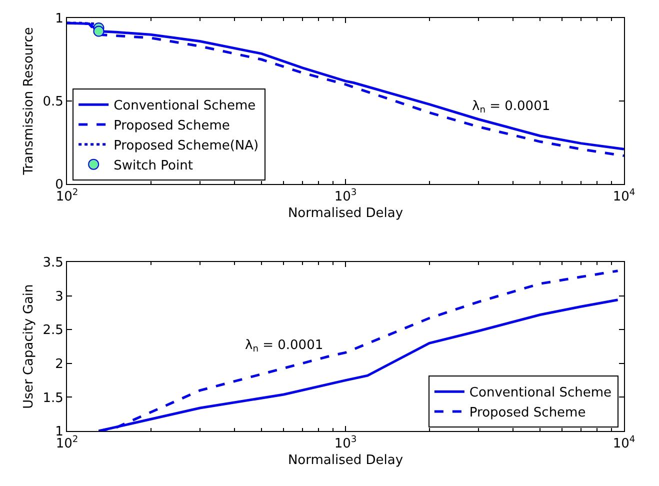  I want to click on y-tick-label: 2.5, so click(53, 330).